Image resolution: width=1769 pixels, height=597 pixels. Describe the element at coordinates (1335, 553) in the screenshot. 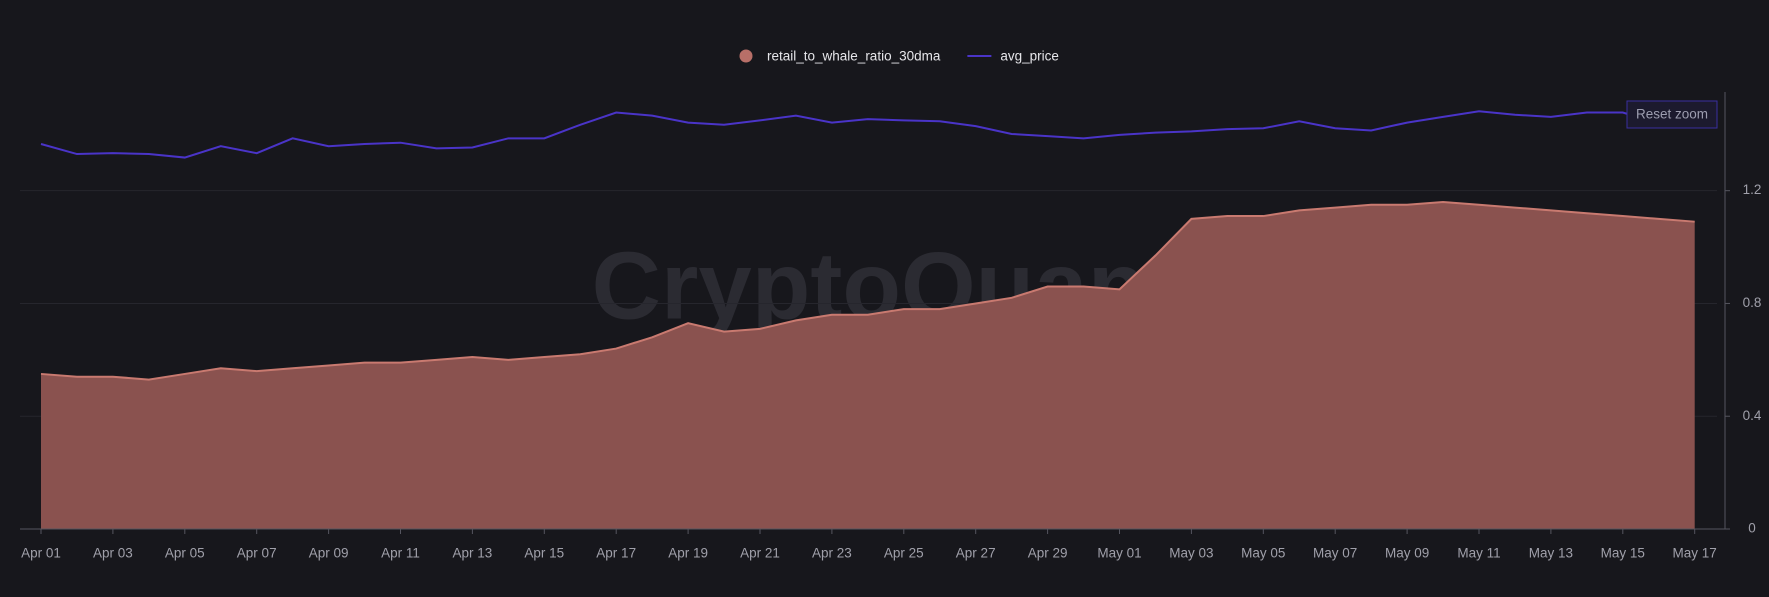

I see `x-tick-label: May 07` at that location.